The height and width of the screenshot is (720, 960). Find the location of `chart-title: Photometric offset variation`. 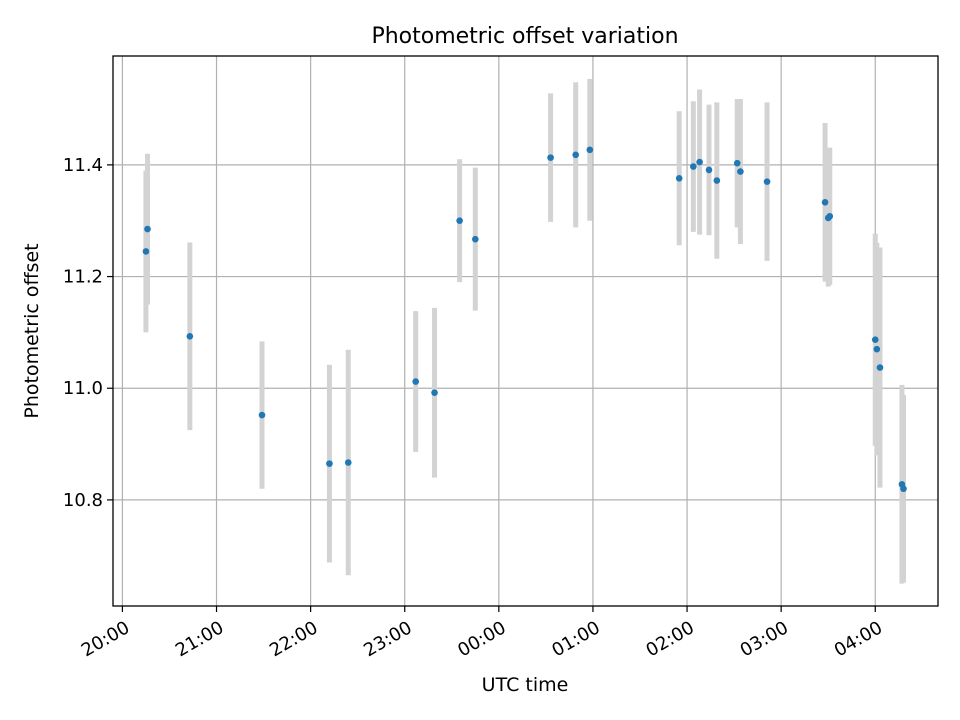

chart-title: Photometric offset variation is located at coordinates (524, 36).